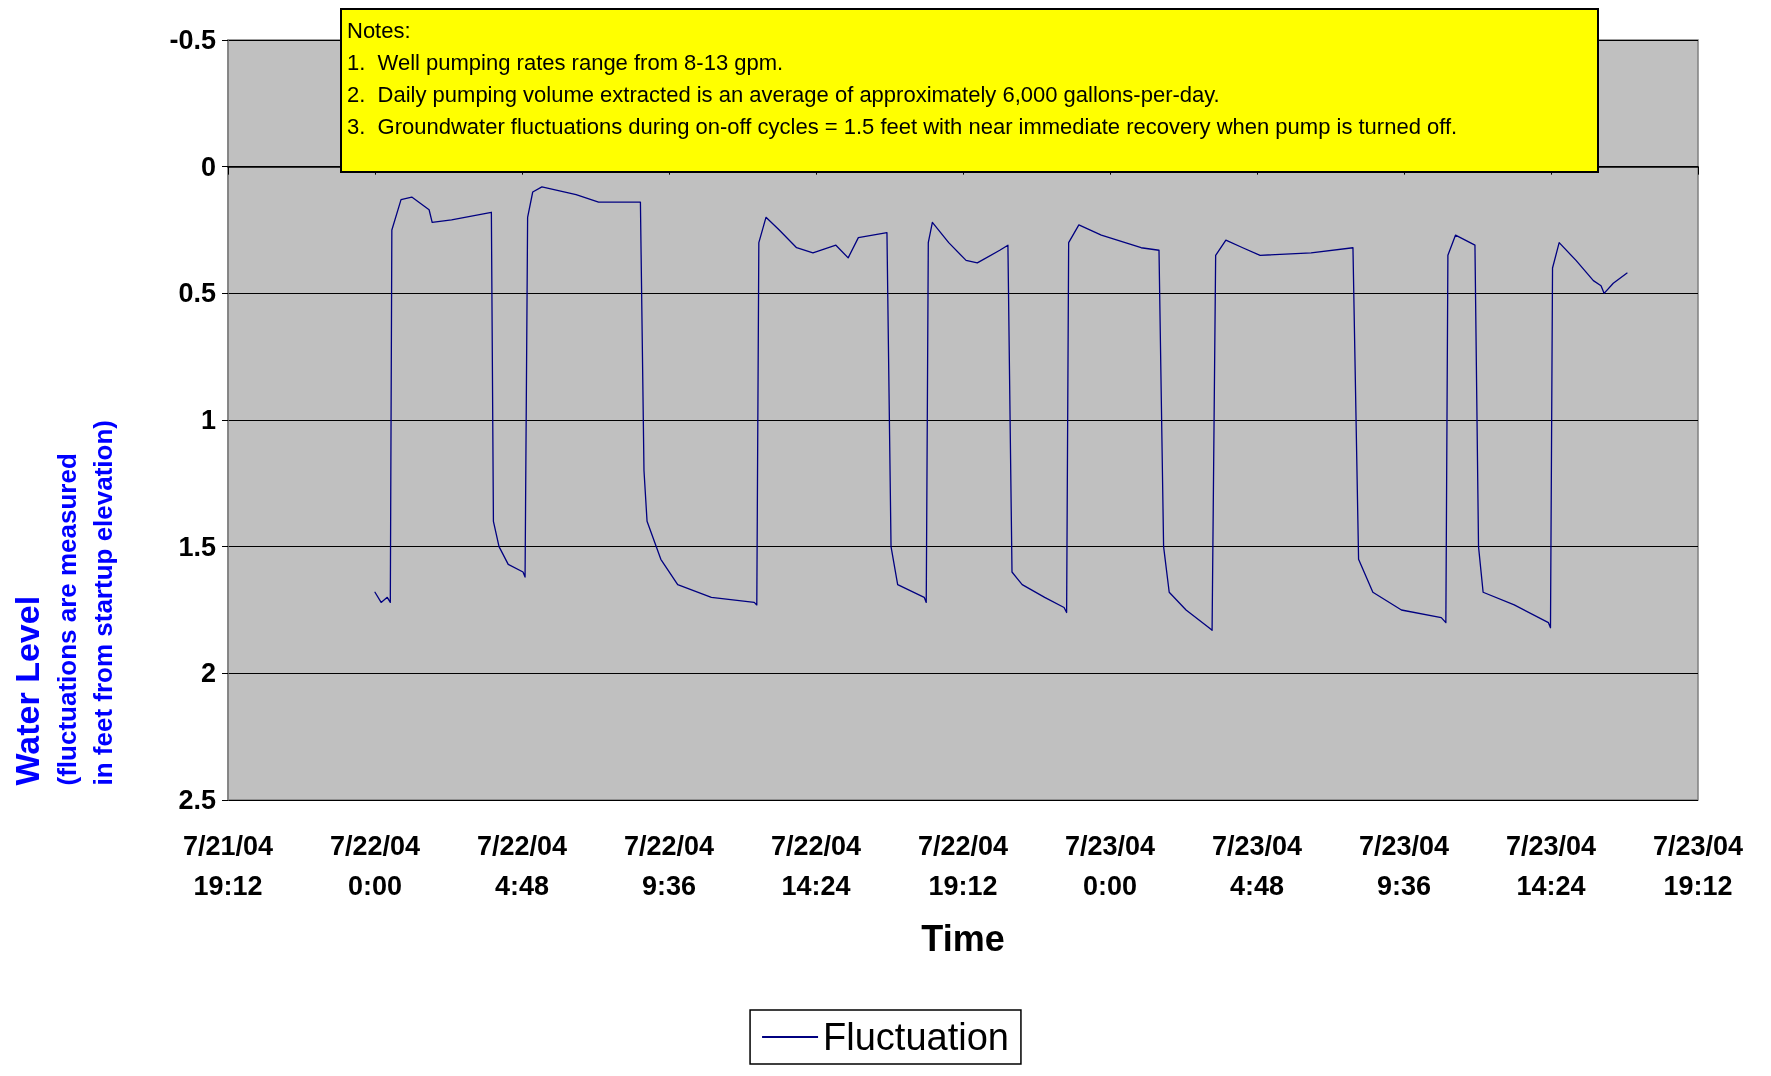  Describe the element at coordinates (208, 166) in the screenshot. I see `y-tick-label: 0` at that location.